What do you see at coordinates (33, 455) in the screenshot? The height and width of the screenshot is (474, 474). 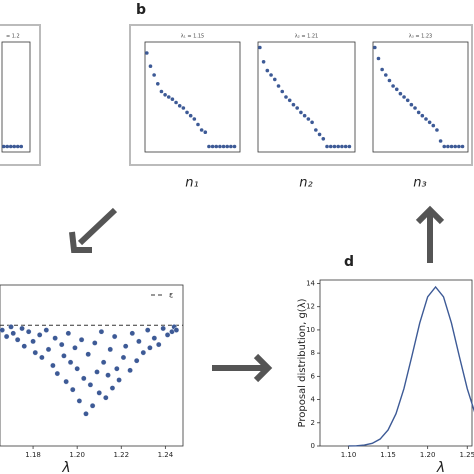 I see `x-tick-label: 1.18` at bounding box center [33, 455].